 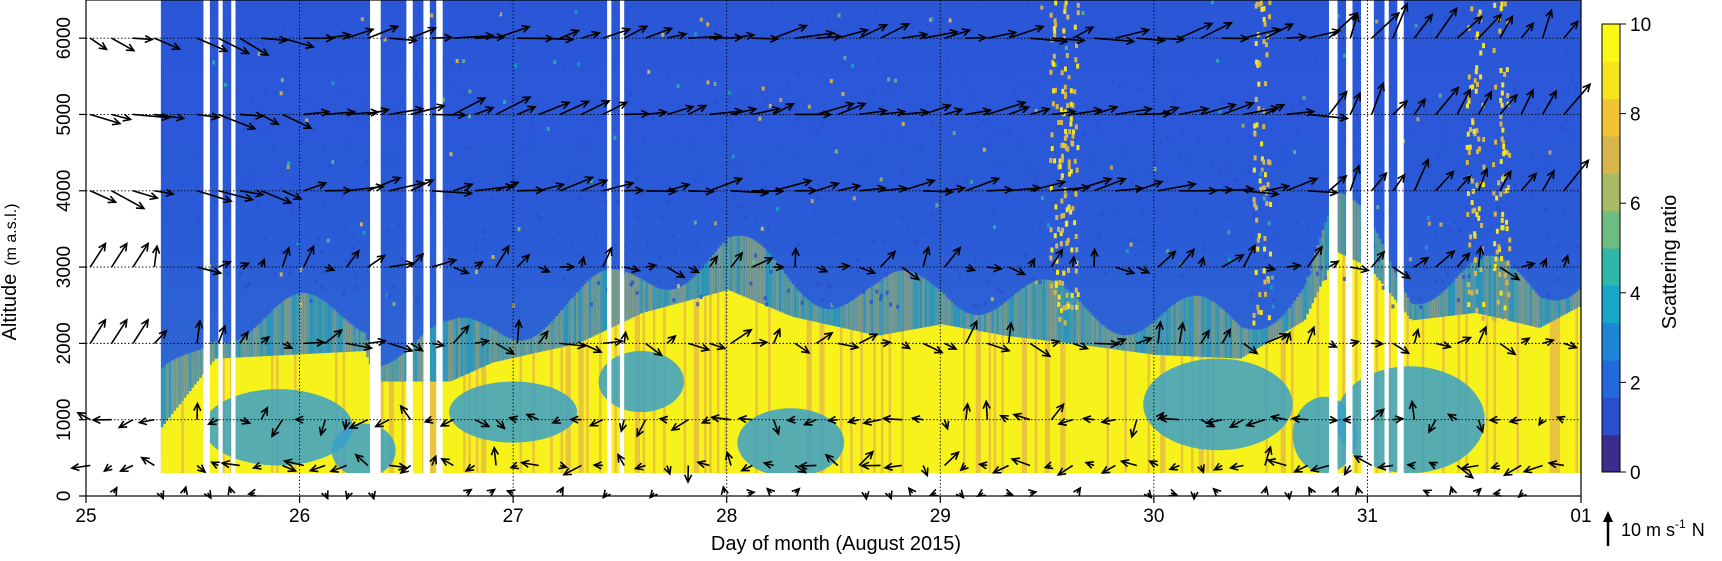 What do you see at coordinates (1349, 236) in the screenshot?
I see `heatmap-gap` at bounding box center [1349, 236].